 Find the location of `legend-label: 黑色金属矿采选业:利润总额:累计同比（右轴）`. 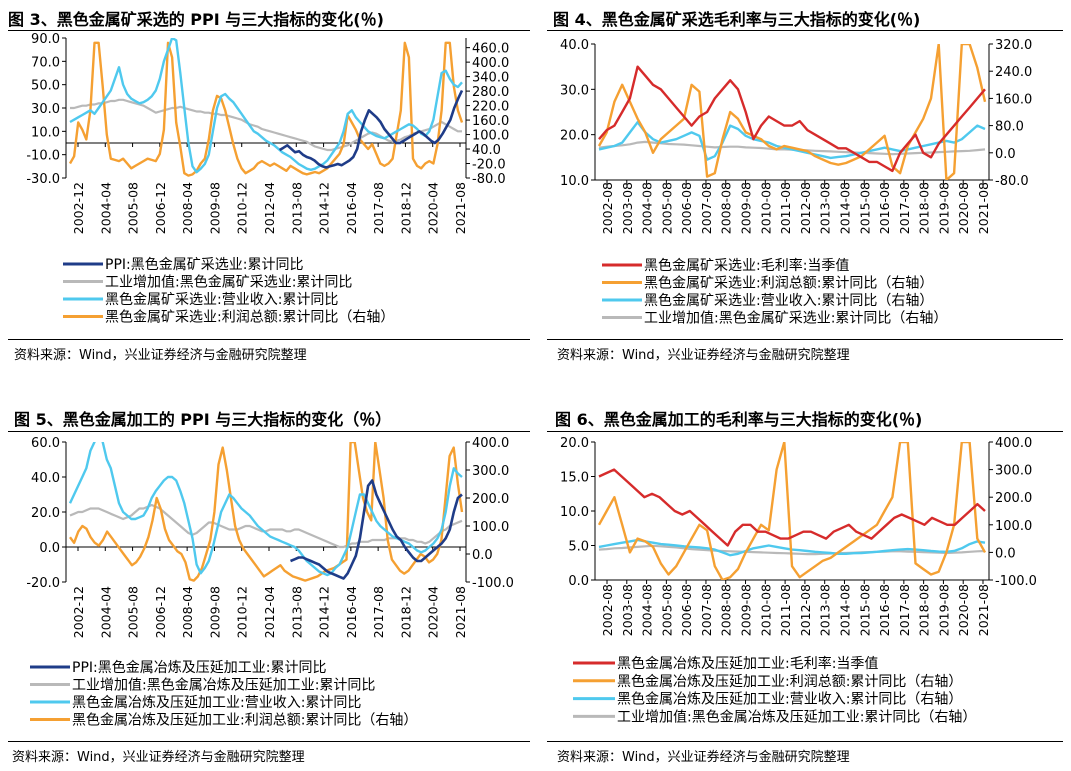

legend-label: 黑色金属矿采选业:利润总额:累计同比（右轴） is located at coordinates (249, 317).